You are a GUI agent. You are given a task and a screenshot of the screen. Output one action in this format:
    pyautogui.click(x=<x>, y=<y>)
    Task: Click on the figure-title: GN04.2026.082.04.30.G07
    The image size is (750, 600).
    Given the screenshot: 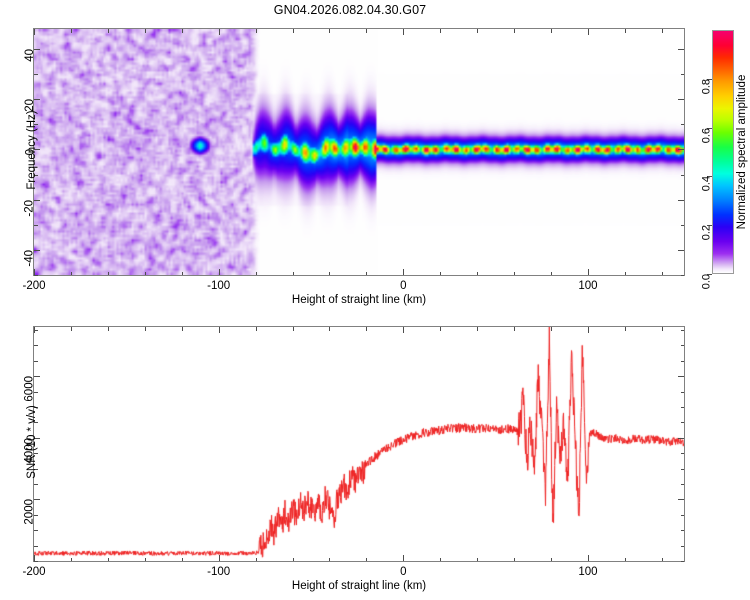 What is the action you would take?
    pyautogui.click(x=350, y=10)
    